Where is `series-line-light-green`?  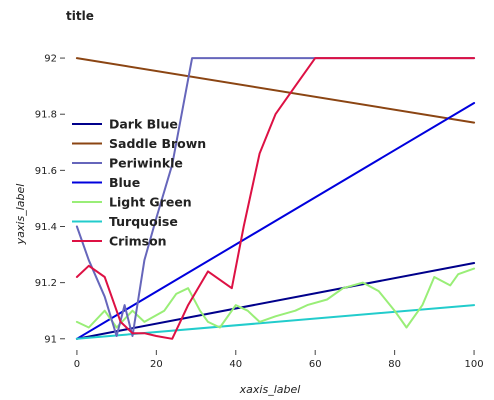
series-line-light-green is located at coordinates (275, 298).